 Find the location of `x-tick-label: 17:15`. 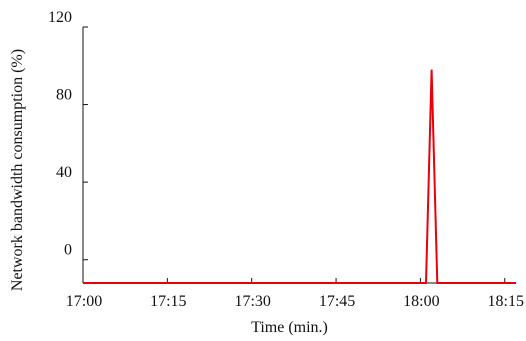

x-tick-label: 17:15 is located at coordinates (168, 301).